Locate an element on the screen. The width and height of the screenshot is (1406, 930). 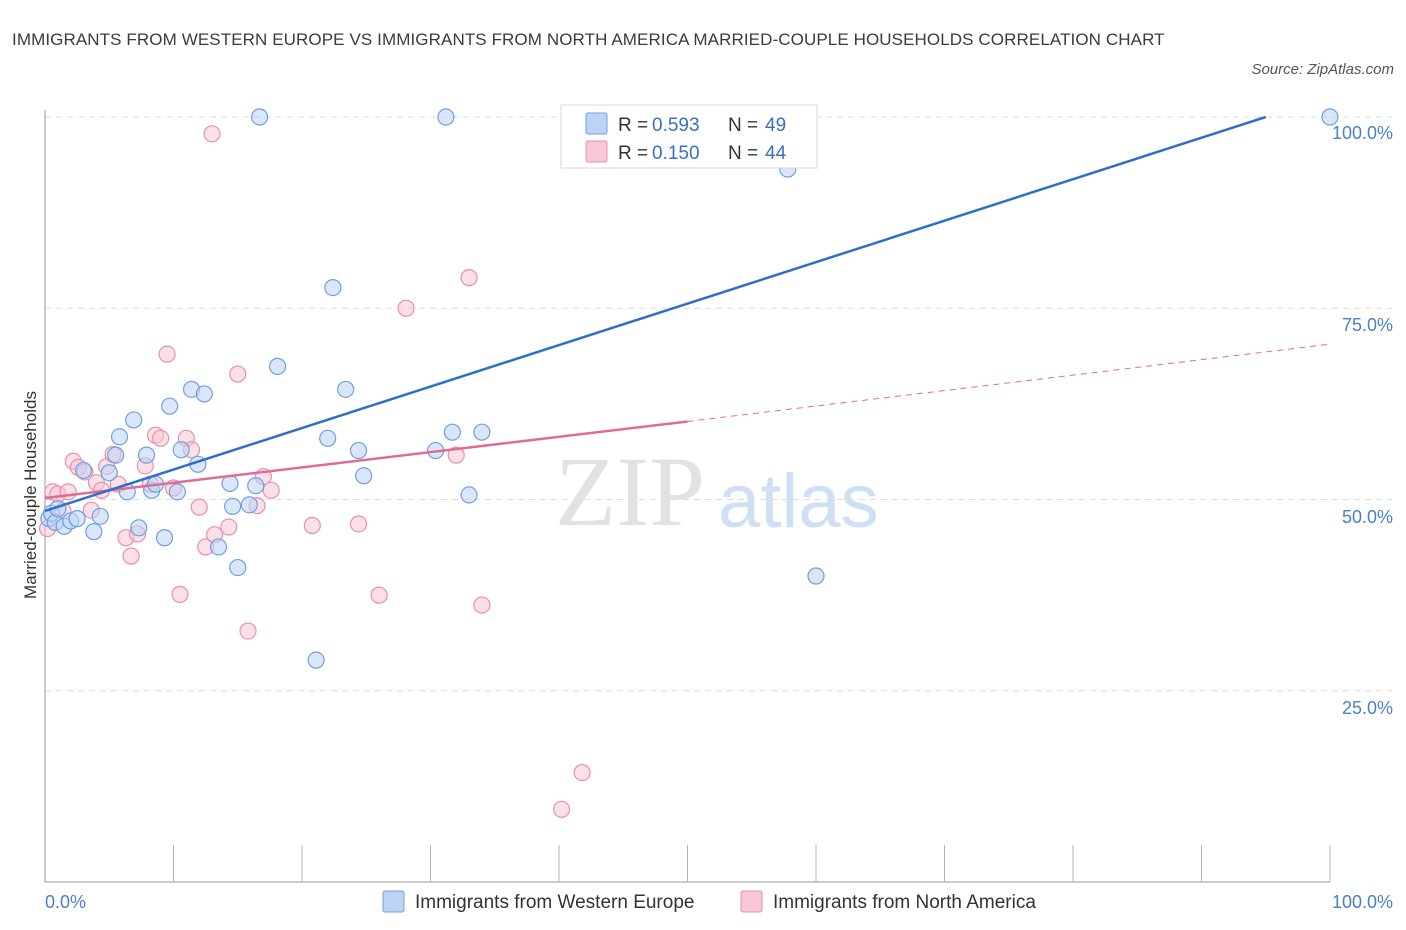
bottom-legend-swatch-blue is located at coordinates (393, 901).